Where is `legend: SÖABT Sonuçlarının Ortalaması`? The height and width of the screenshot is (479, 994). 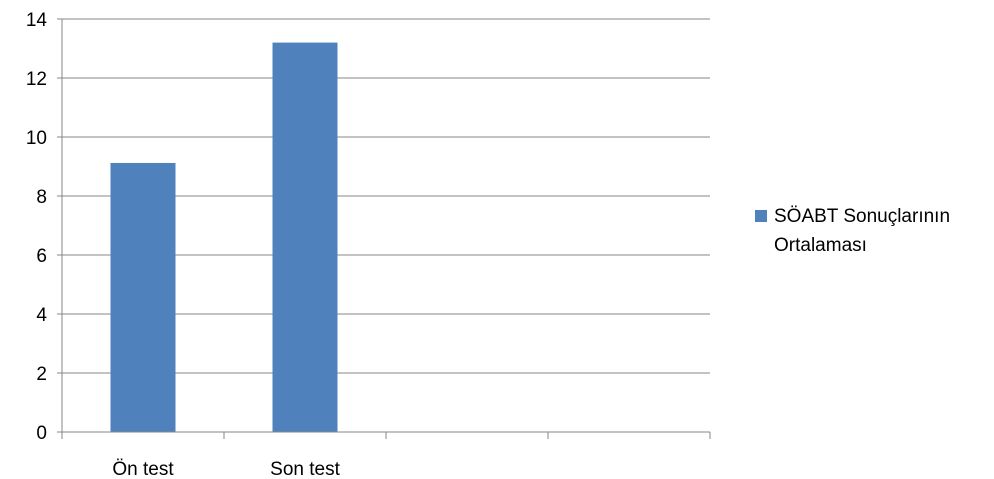 legend: SÖABT Sonuçlarının Ortalaması is located at coordinates (873, 231).